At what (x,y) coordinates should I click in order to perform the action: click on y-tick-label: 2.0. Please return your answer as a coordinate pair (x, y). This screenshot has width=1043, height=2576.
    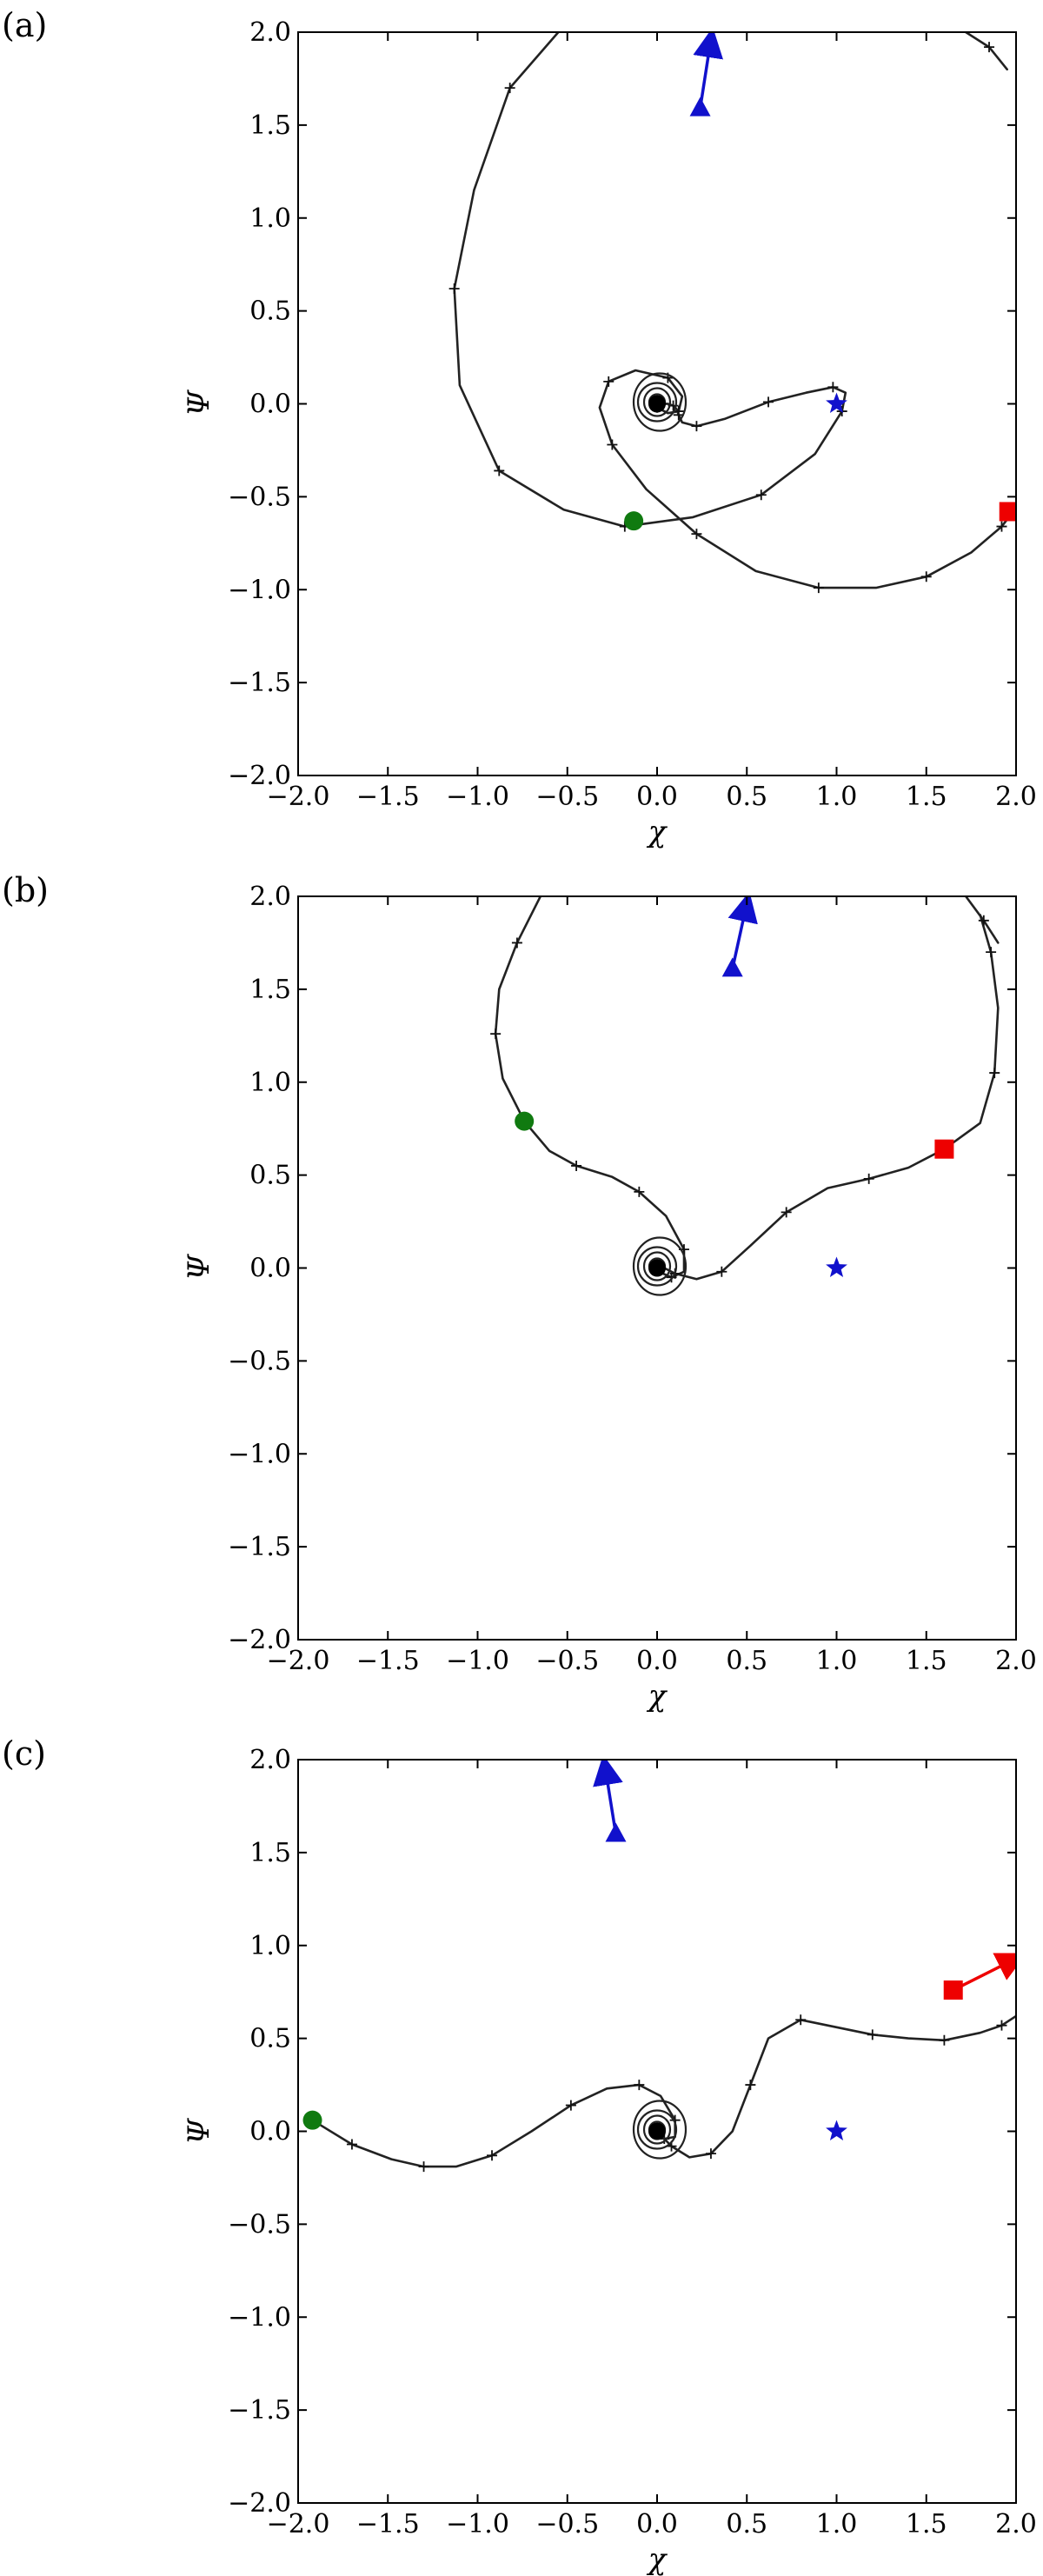
    Looking at the image, I should click on (270, 897).